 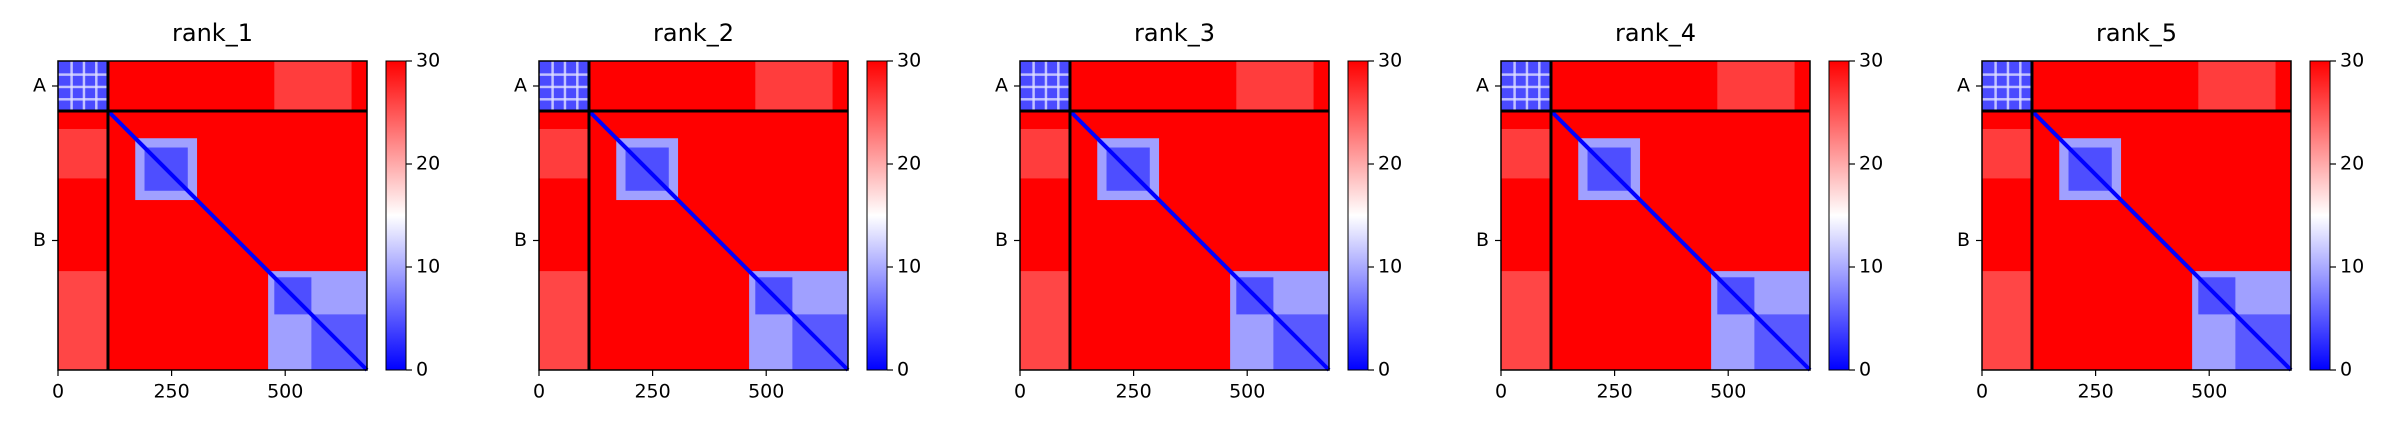 I want to click on panel-title: rank_3, so click(x=1174, y=33).